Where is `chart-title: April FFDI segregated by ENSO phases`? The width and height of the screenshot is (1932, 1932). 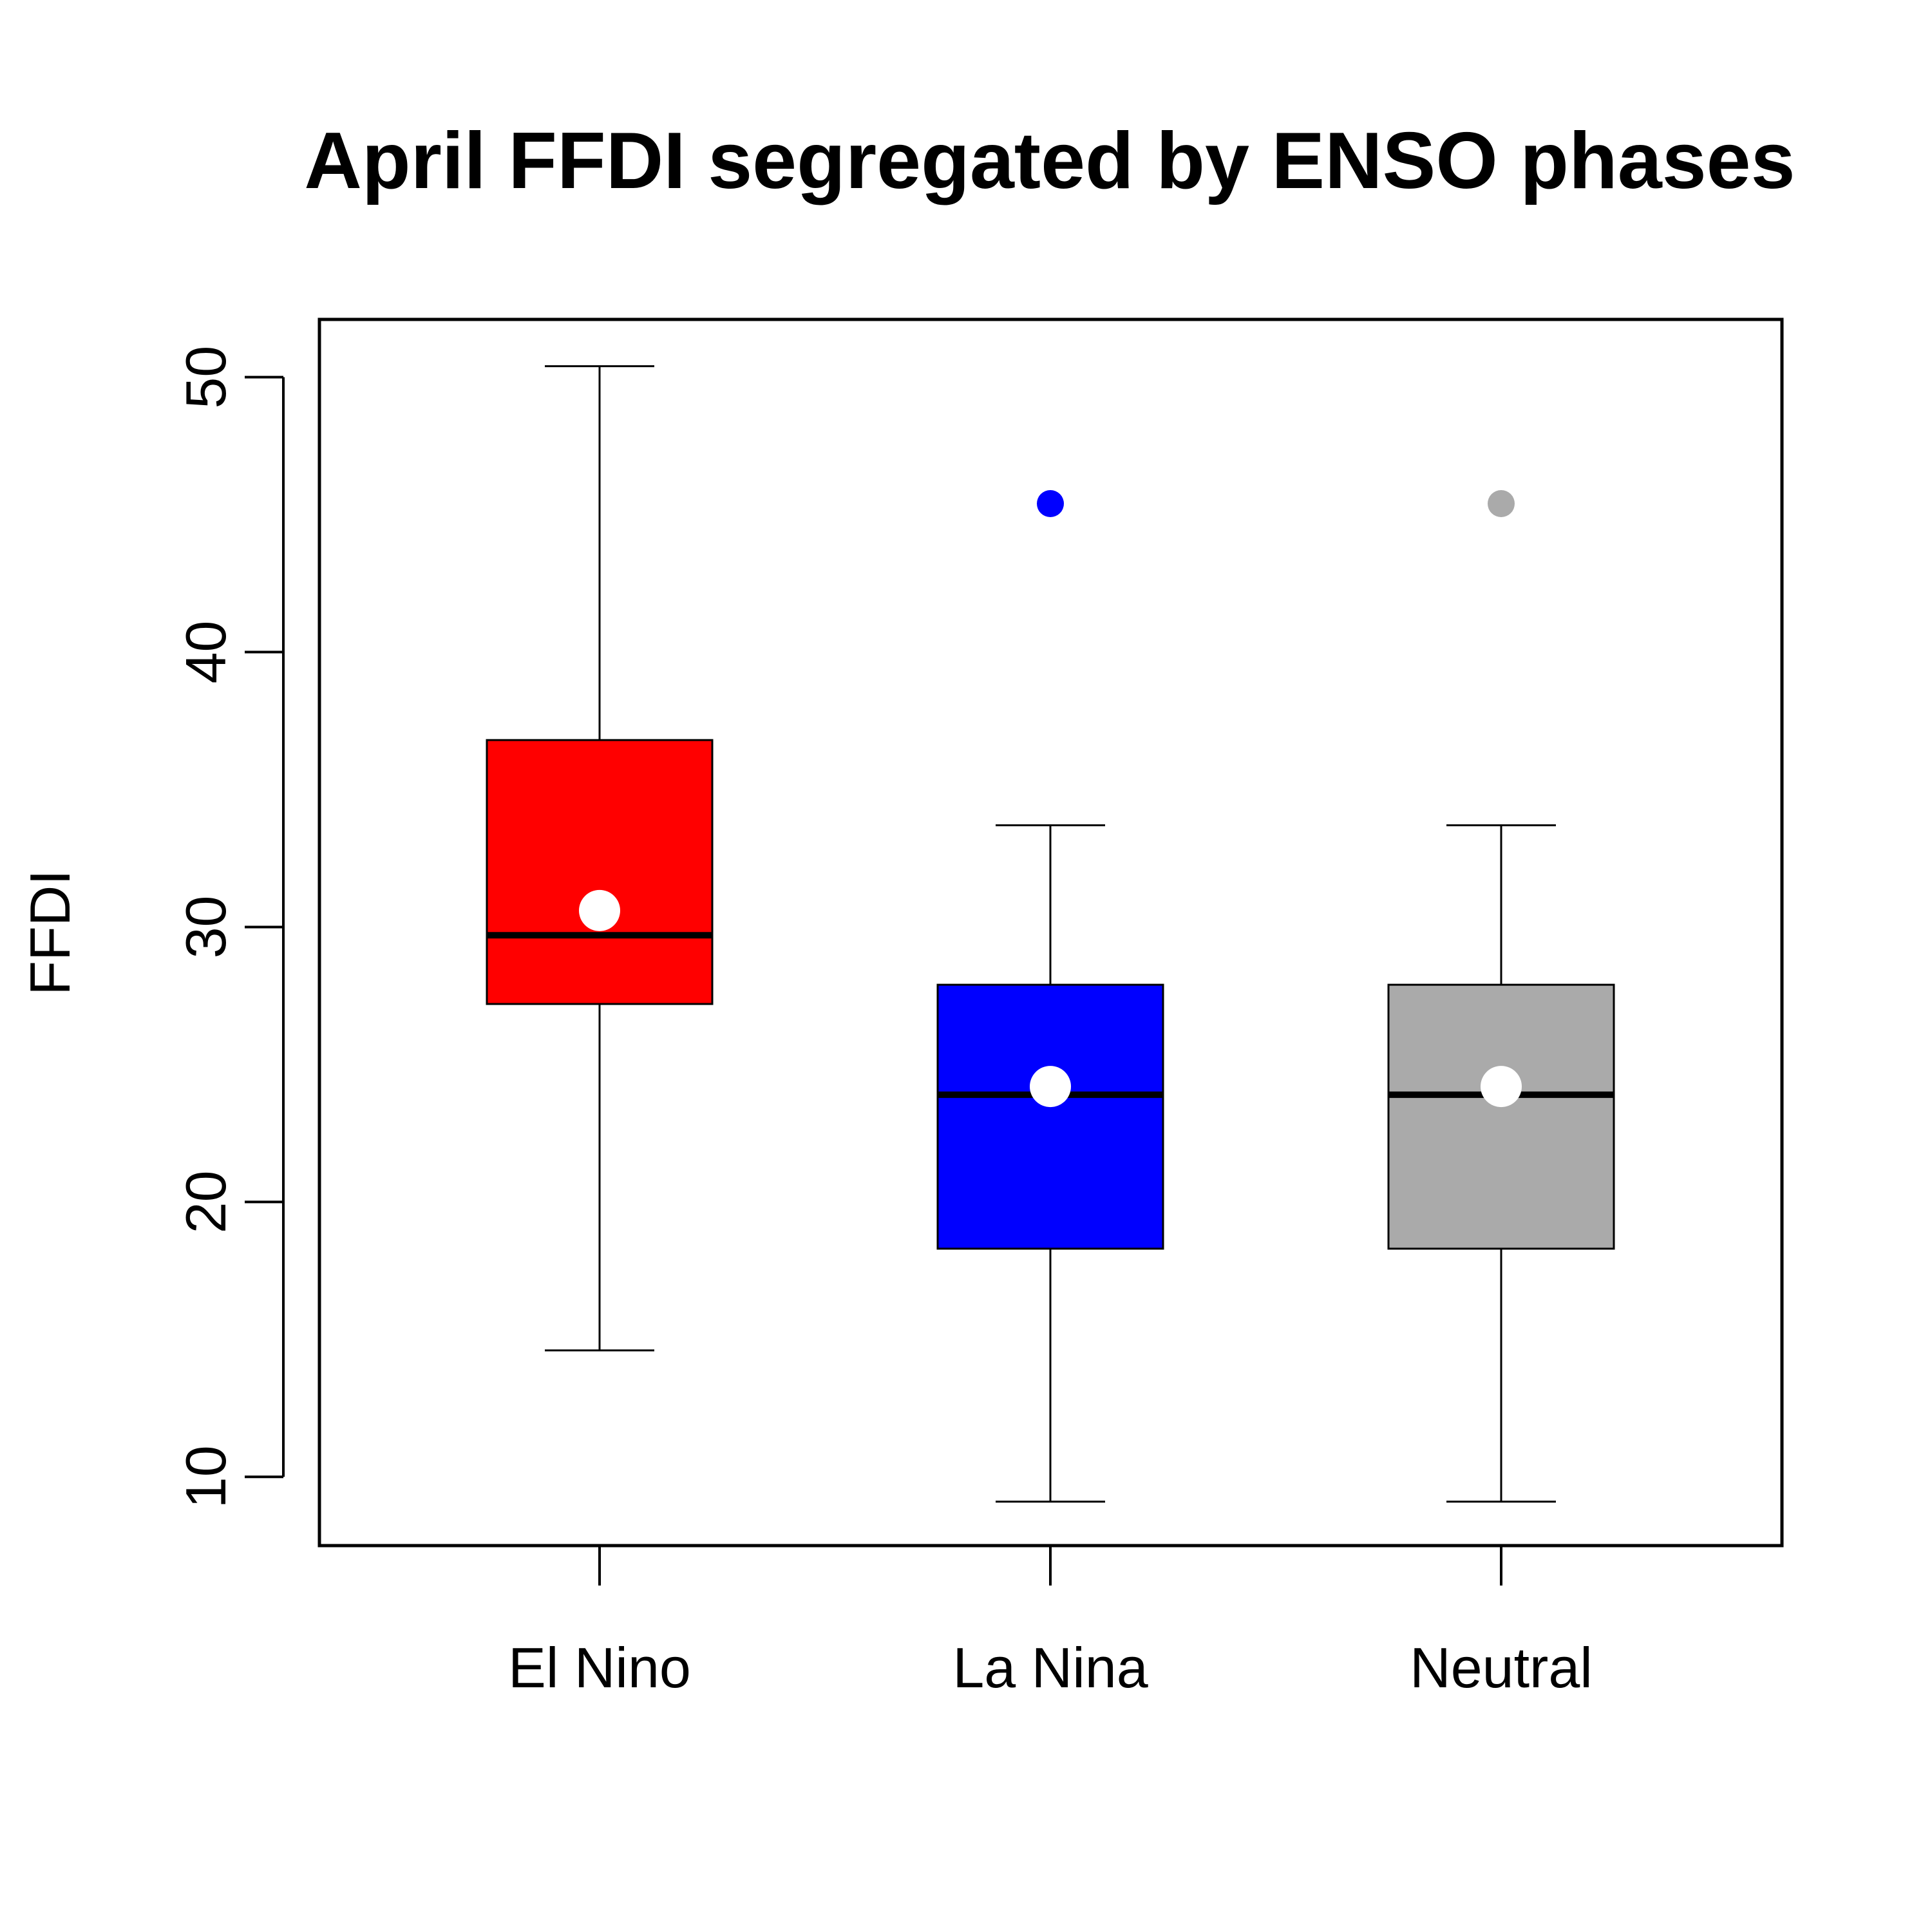
chart-title: April FFDI segregated by ENSO phases is located at coordinates (1049, 161).